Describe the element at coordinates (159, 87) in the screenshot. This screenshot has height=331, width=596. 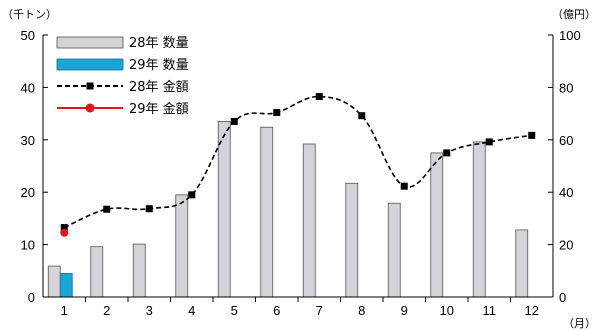
I see `legend-label-28-amount: 28年 金額` at that location.